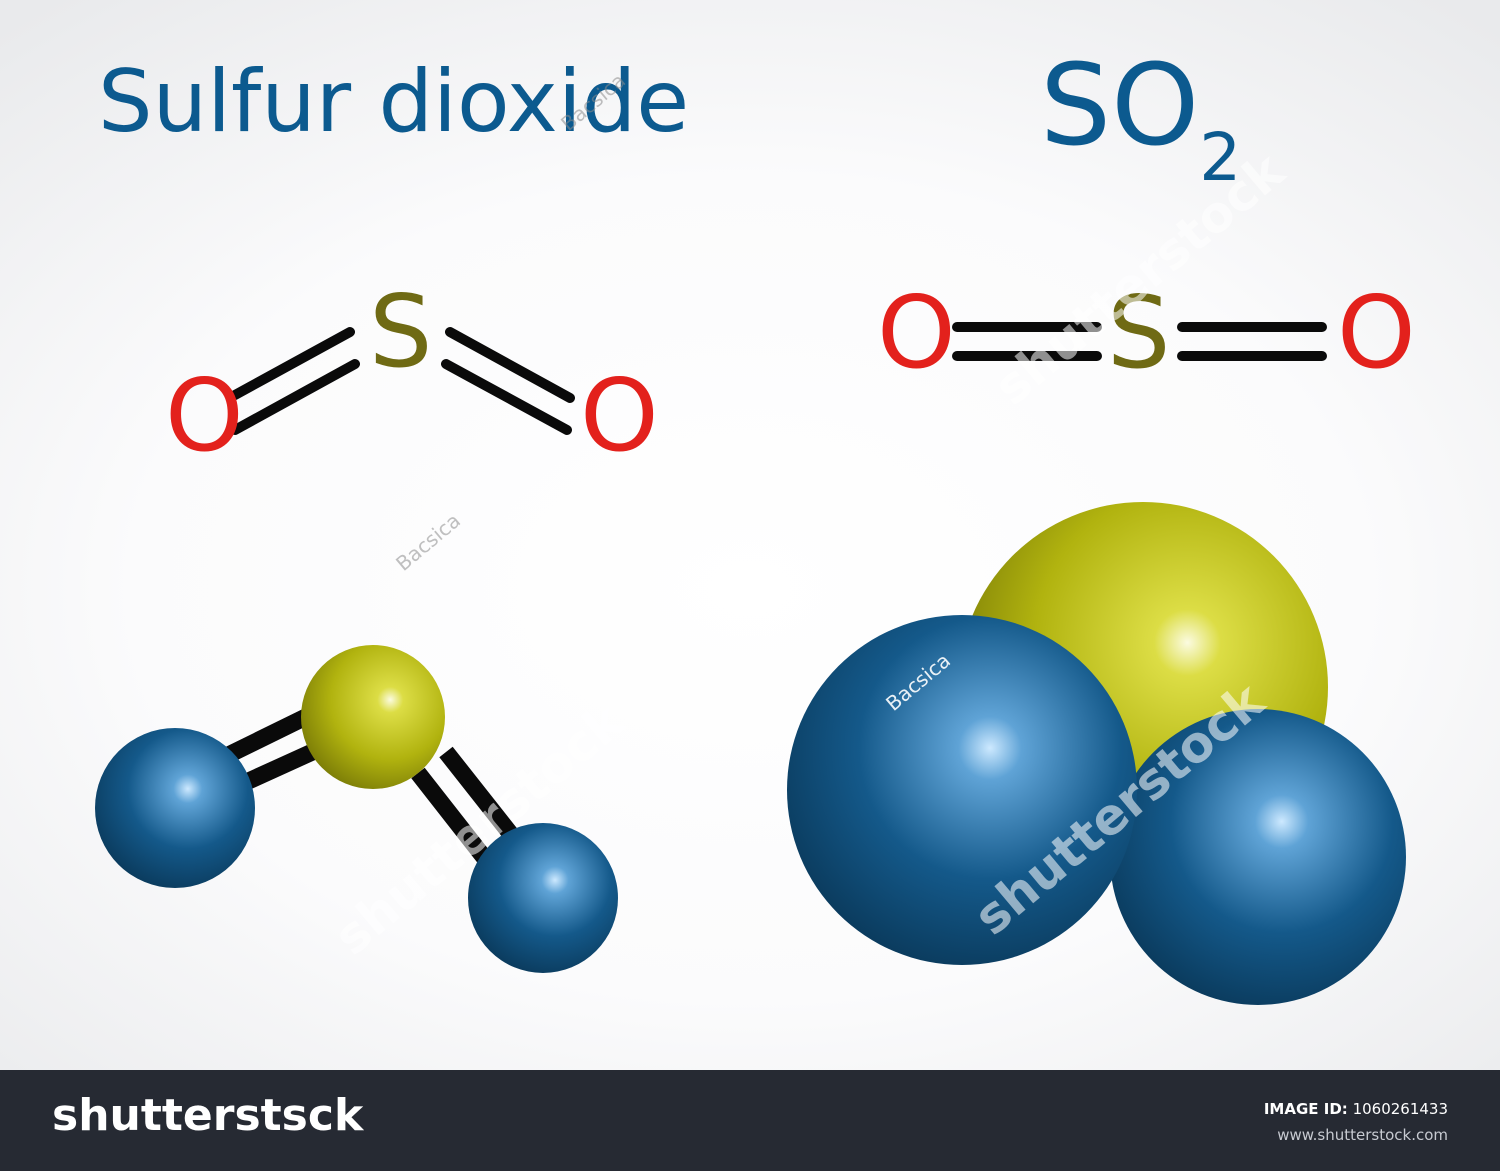  I want to click on oxygen-ball-left, so click(175, 808).